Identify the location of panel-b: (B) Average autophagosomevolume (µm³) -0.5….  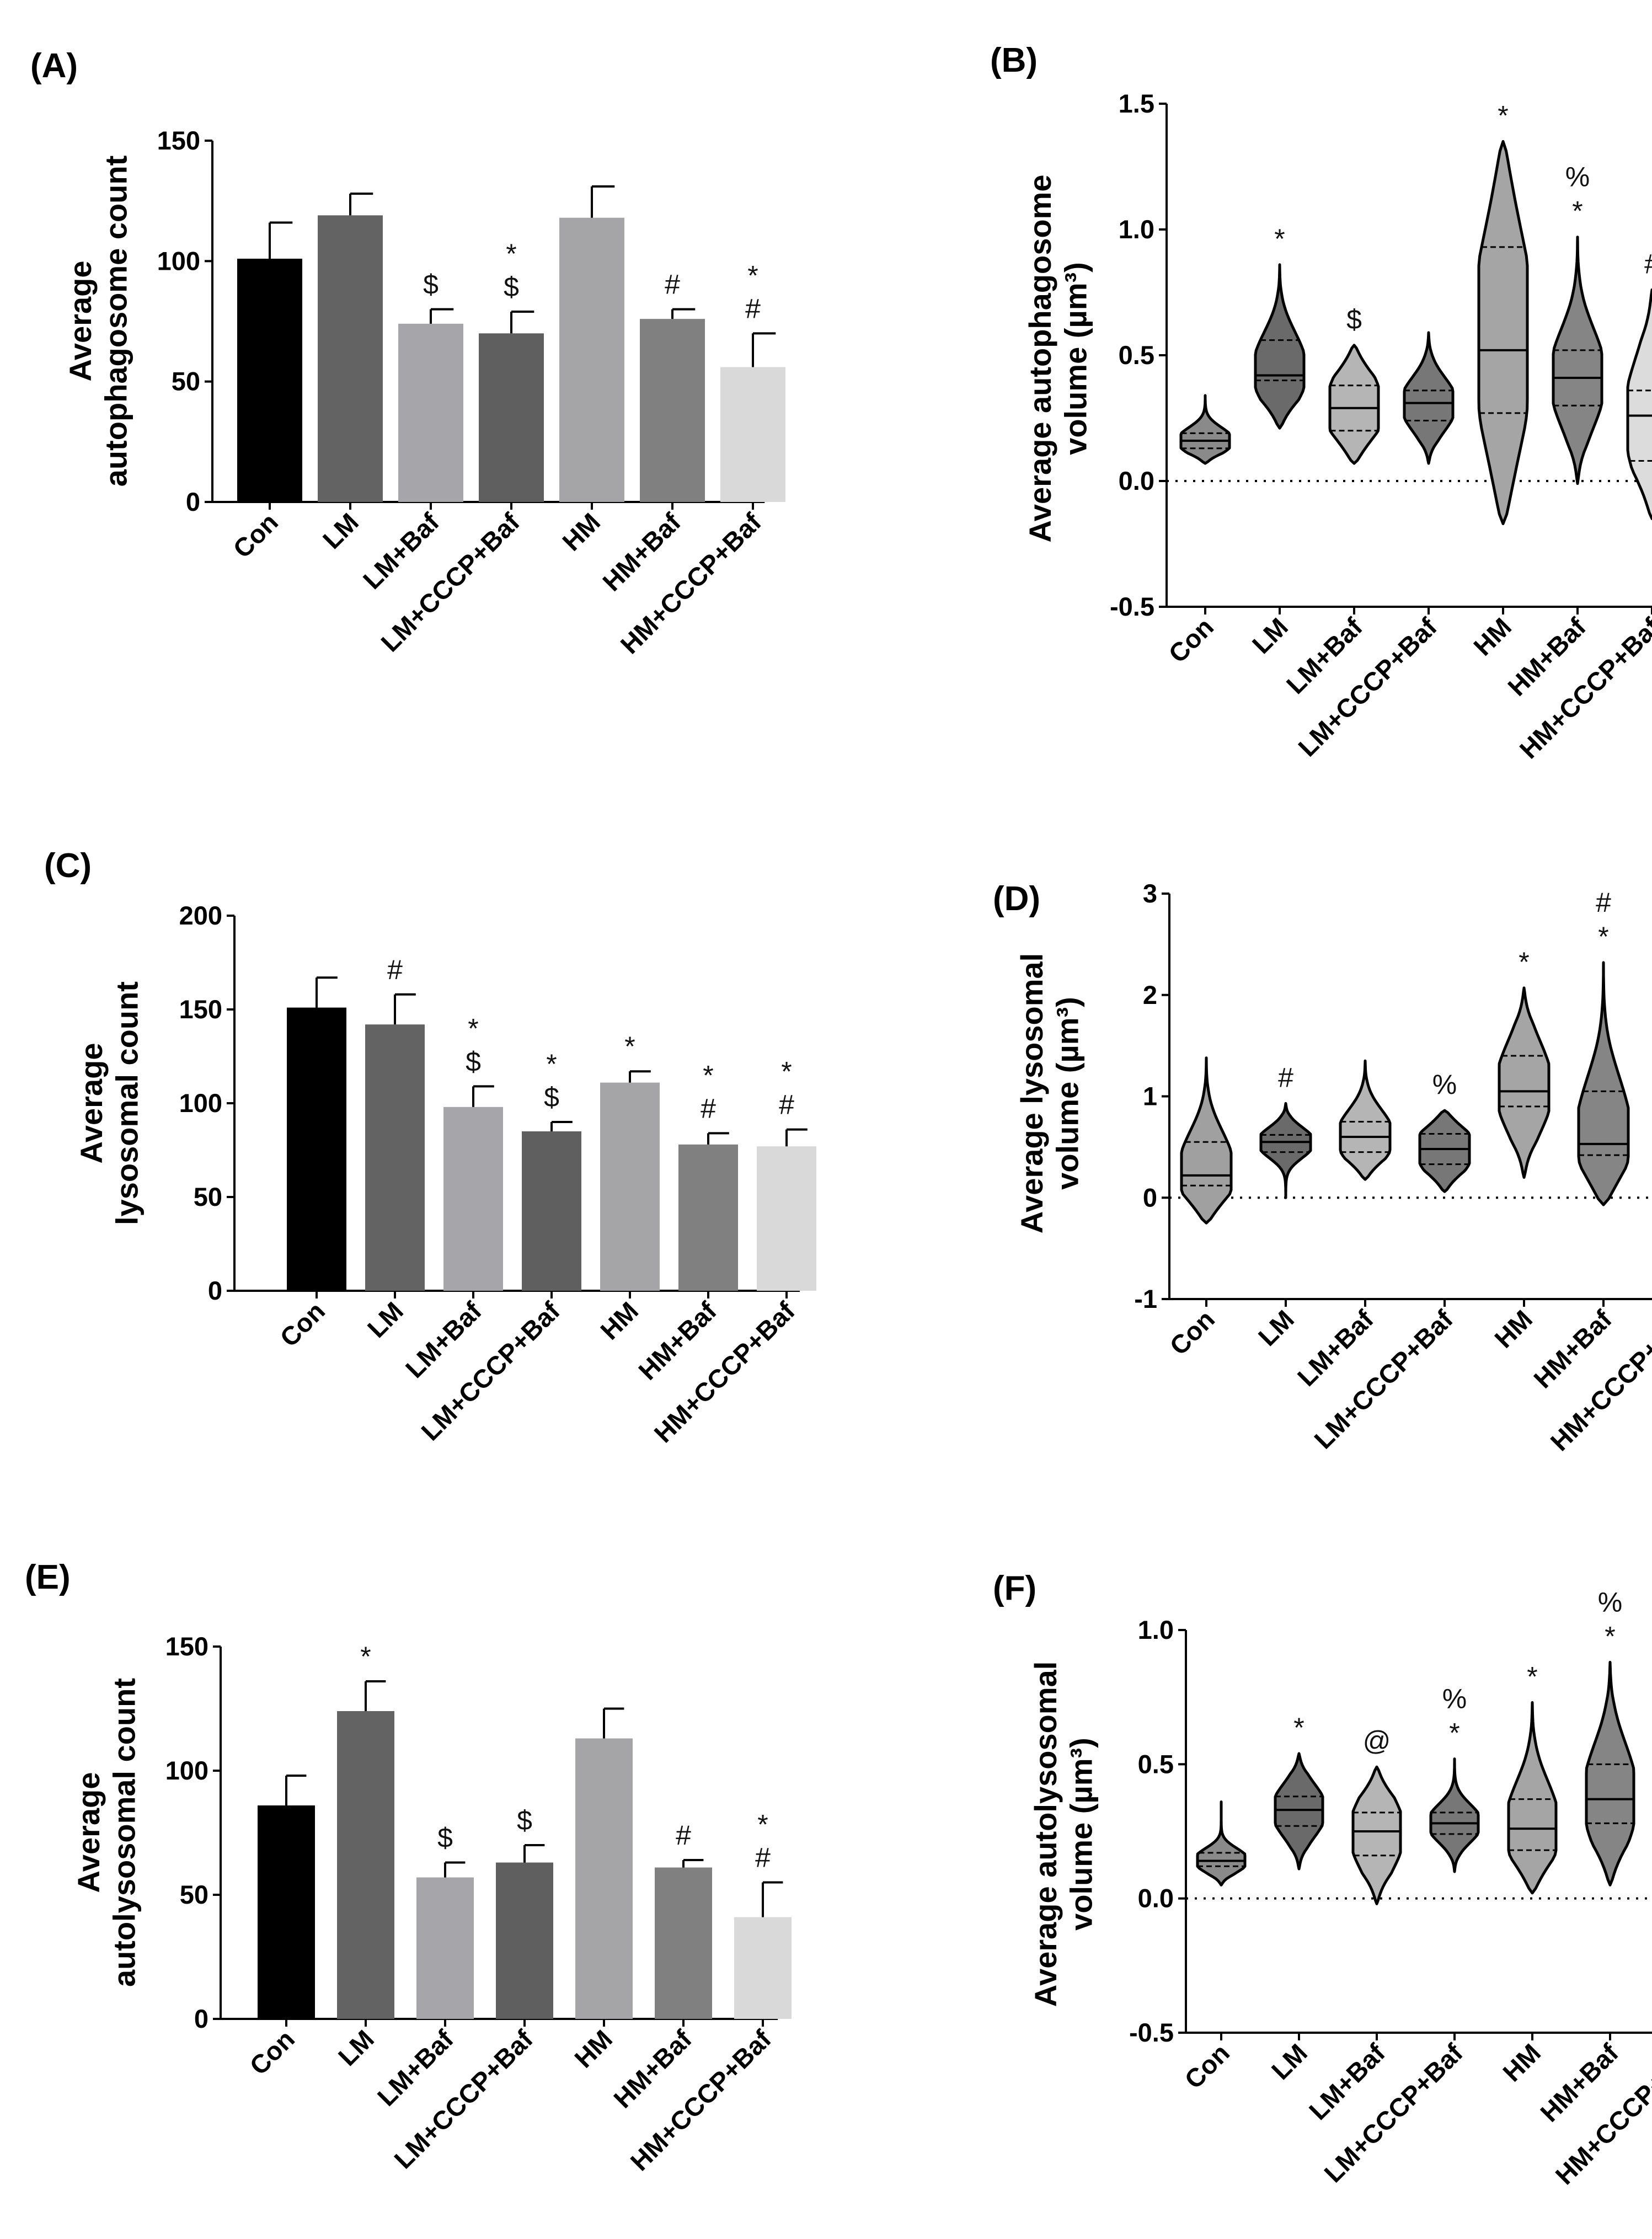
(1321, 402).